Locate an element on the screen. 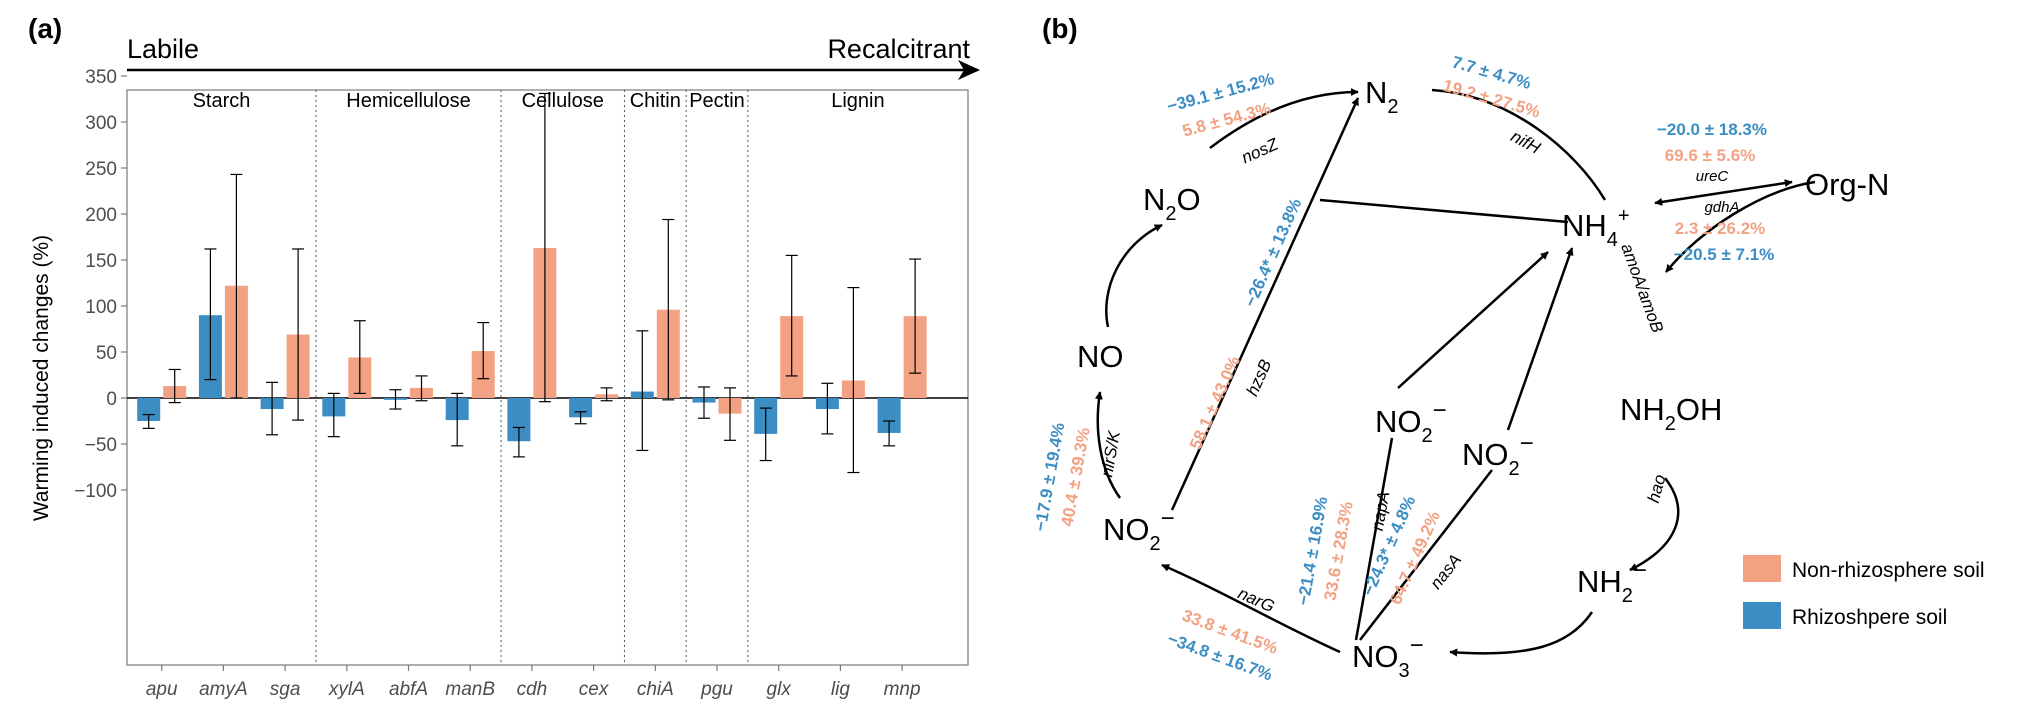 This screenshot has height=723, width=2039. arrow-no2-mid-to-nh4 is located at coordinates (1473, 320).